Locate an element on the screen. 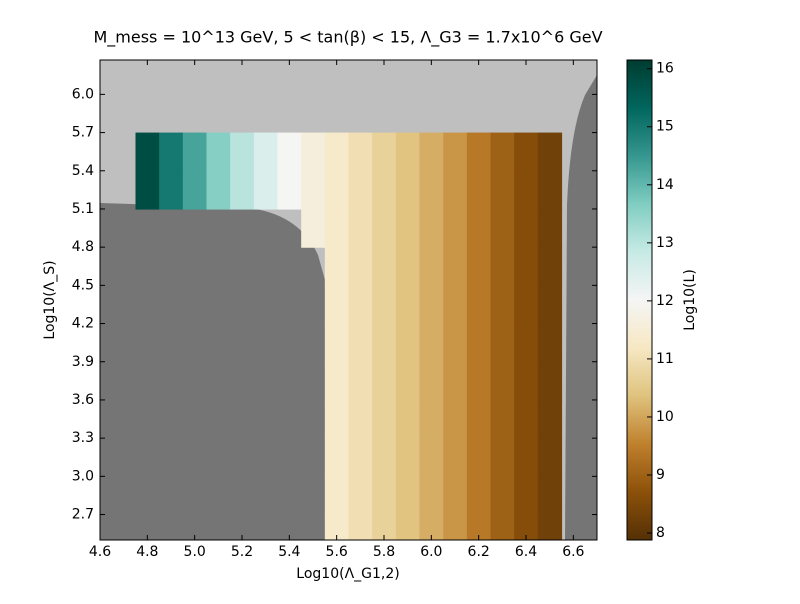 This screenshot has height=604, width=800. x-tick-label: 6.2 is located at coordinates (479, 552).